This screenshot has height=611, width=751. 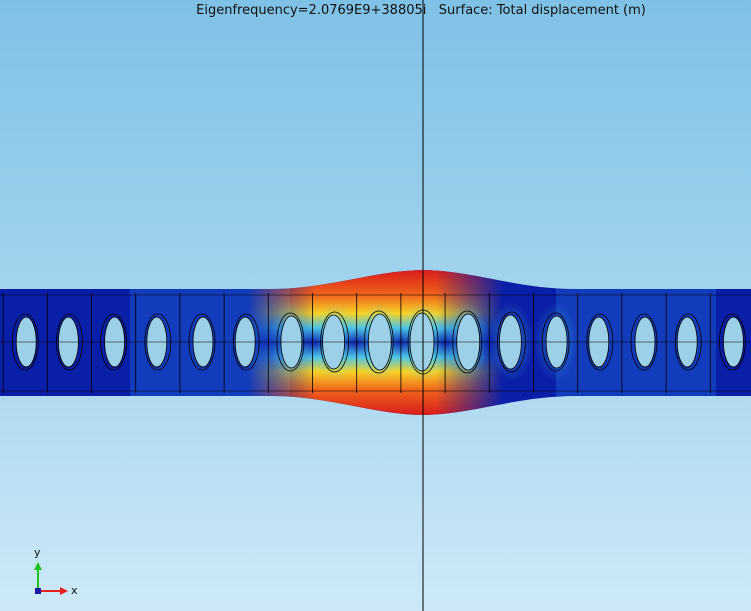 I want to click on origin-marker, so click(x=38, y=591).